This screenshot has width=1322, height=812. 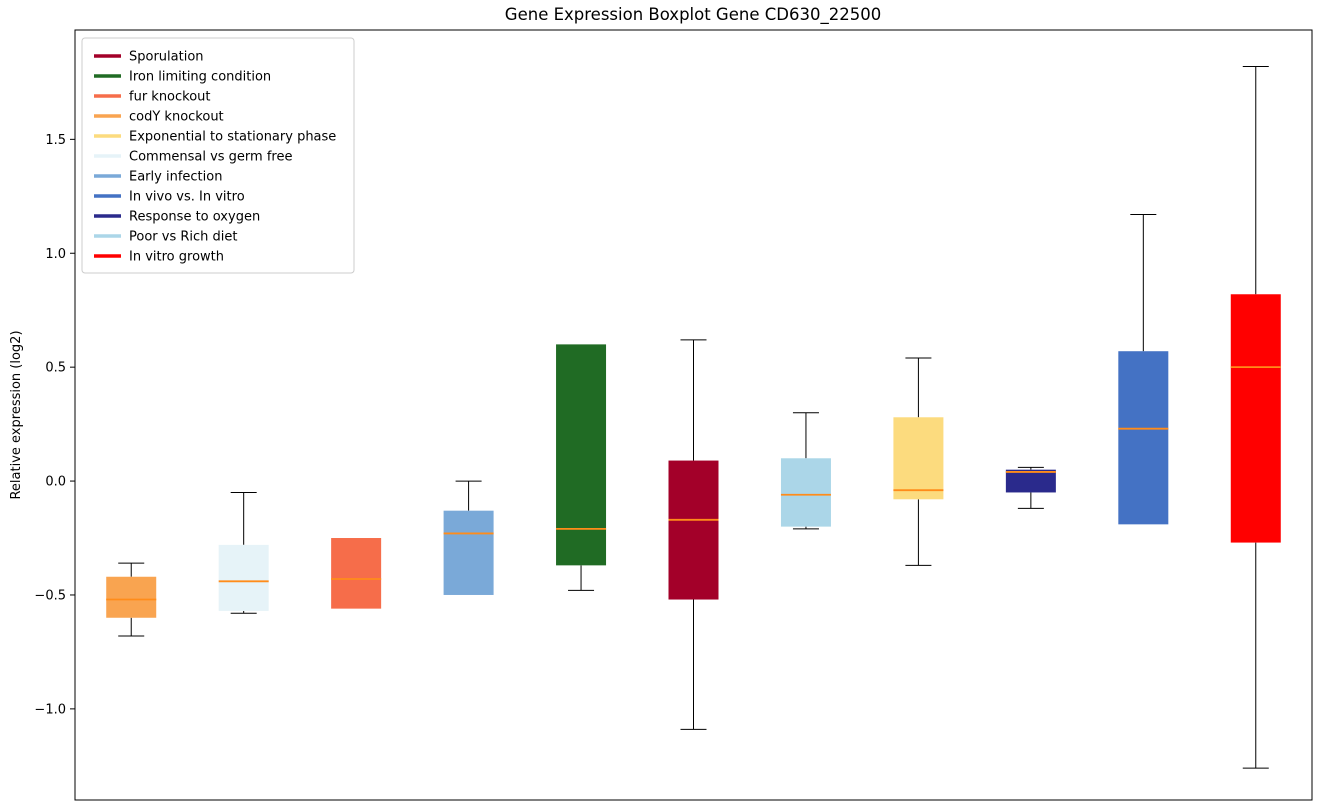 I want to click on legend-entry: Iron limiting condition, so click(x=182, y=77).